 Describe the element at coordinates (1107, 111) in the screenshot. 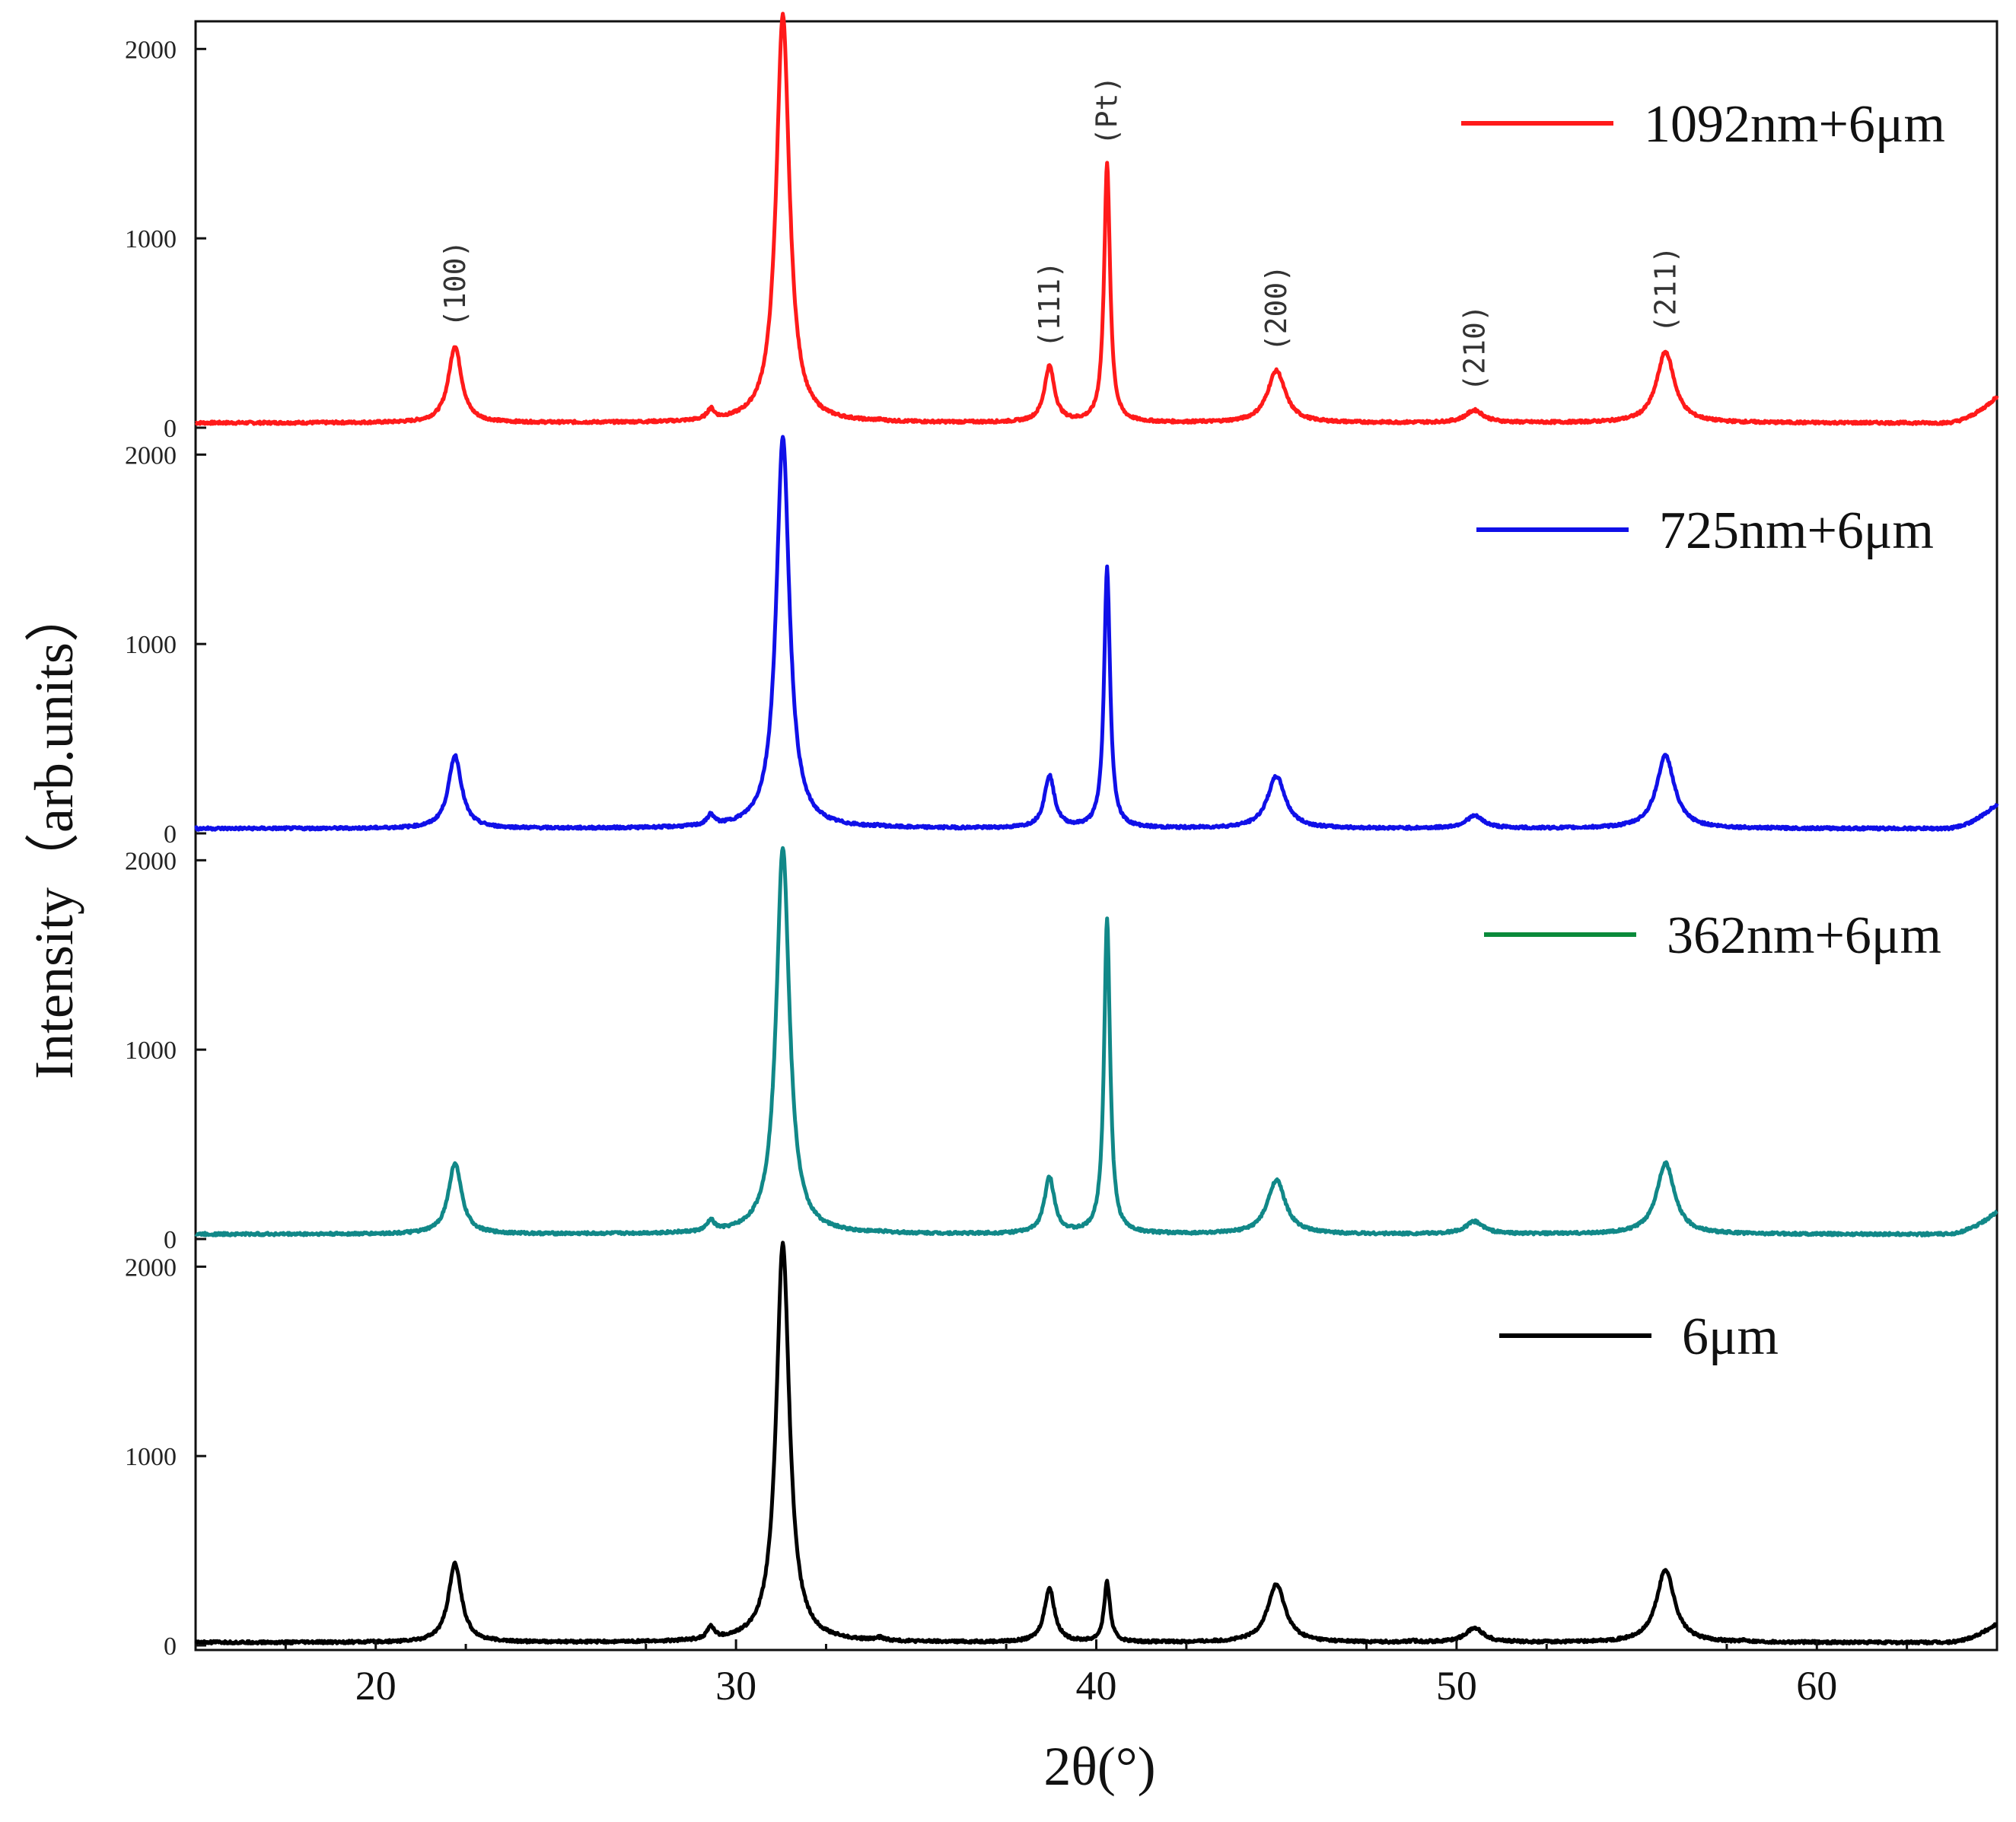

I see `peak-label: (Pt)` at that location.